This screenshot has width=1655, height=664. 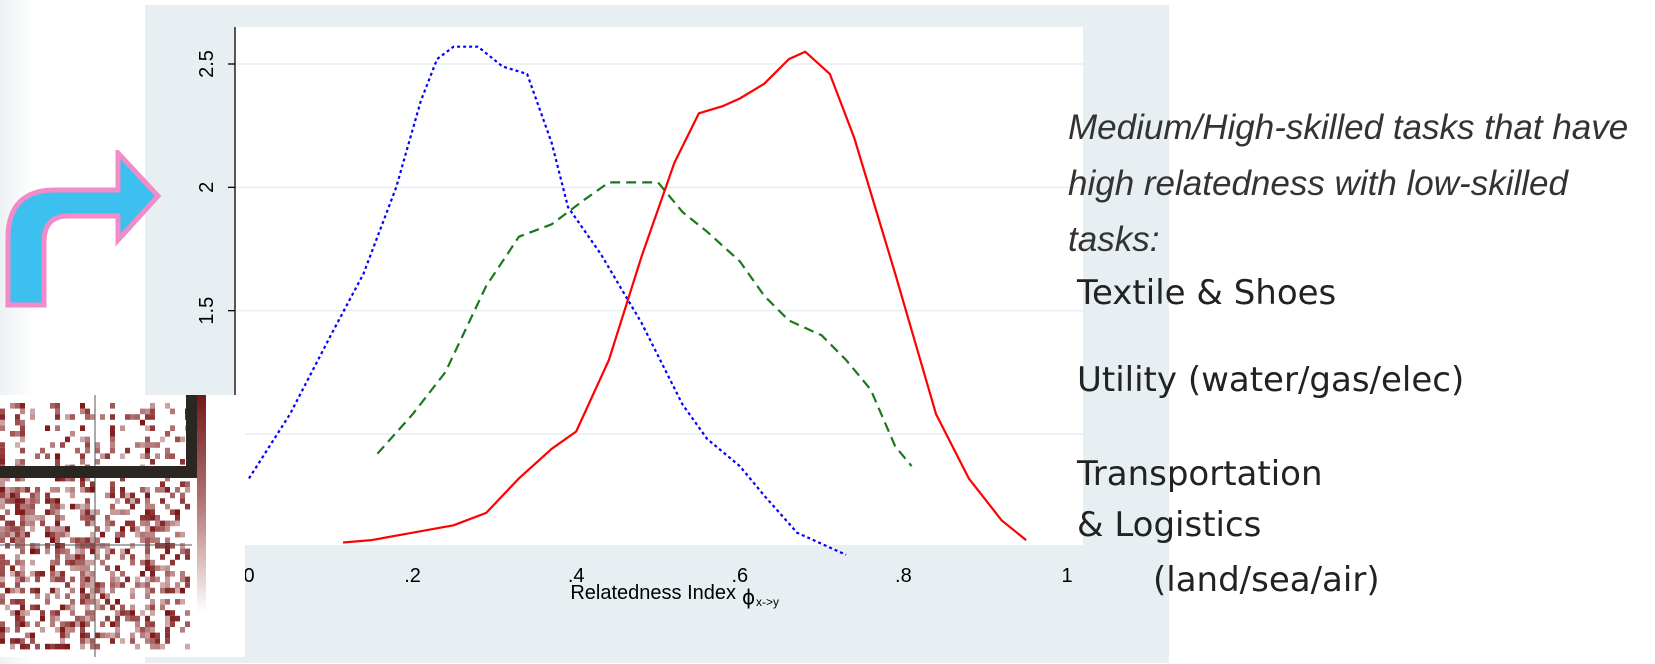 I want to click on x-axis-phi-symbol: ϕ, so click(x=748, y=597).